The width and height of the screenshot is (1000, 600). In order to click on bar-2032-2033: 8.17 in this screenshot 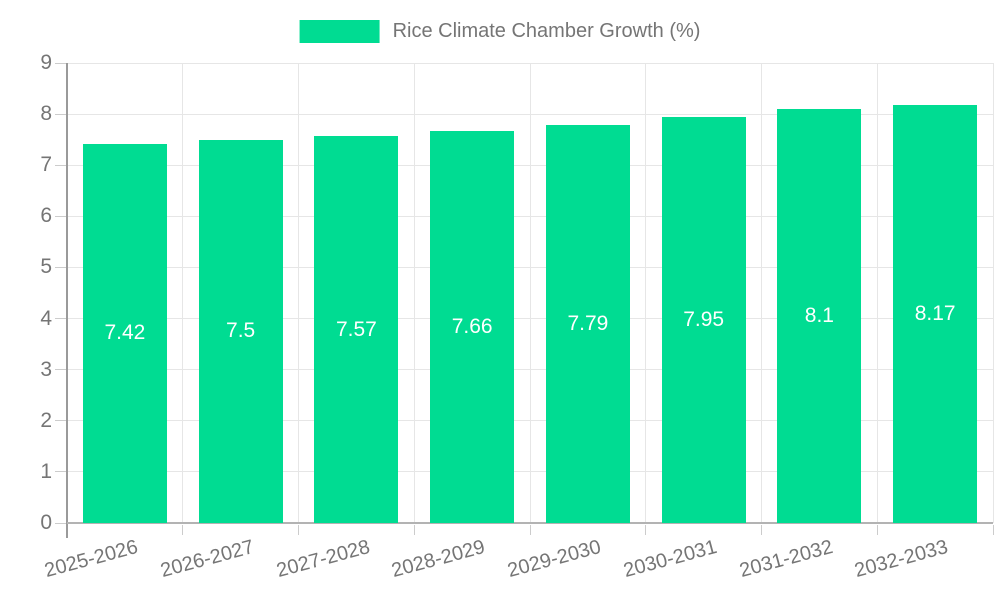, I will do `click(935, 314)`.